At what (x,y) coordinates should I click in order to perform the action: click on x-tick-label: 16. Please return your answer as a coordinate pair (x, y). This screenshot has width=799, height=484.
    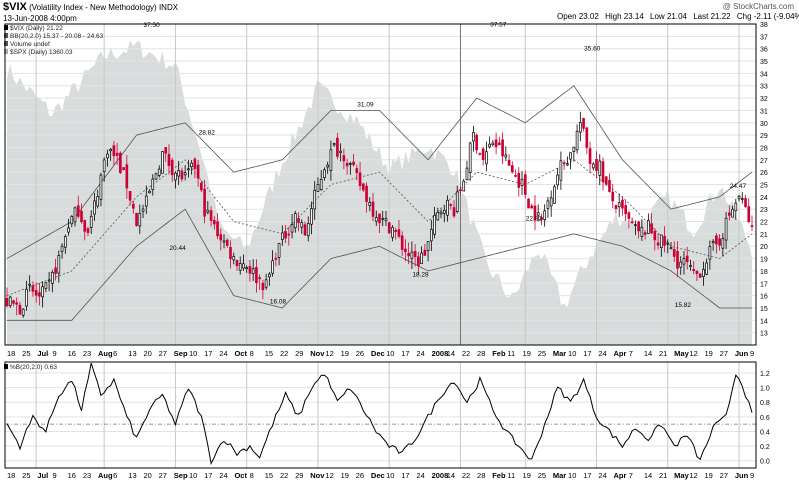
    Looking at the image, I should click on (72, 353).